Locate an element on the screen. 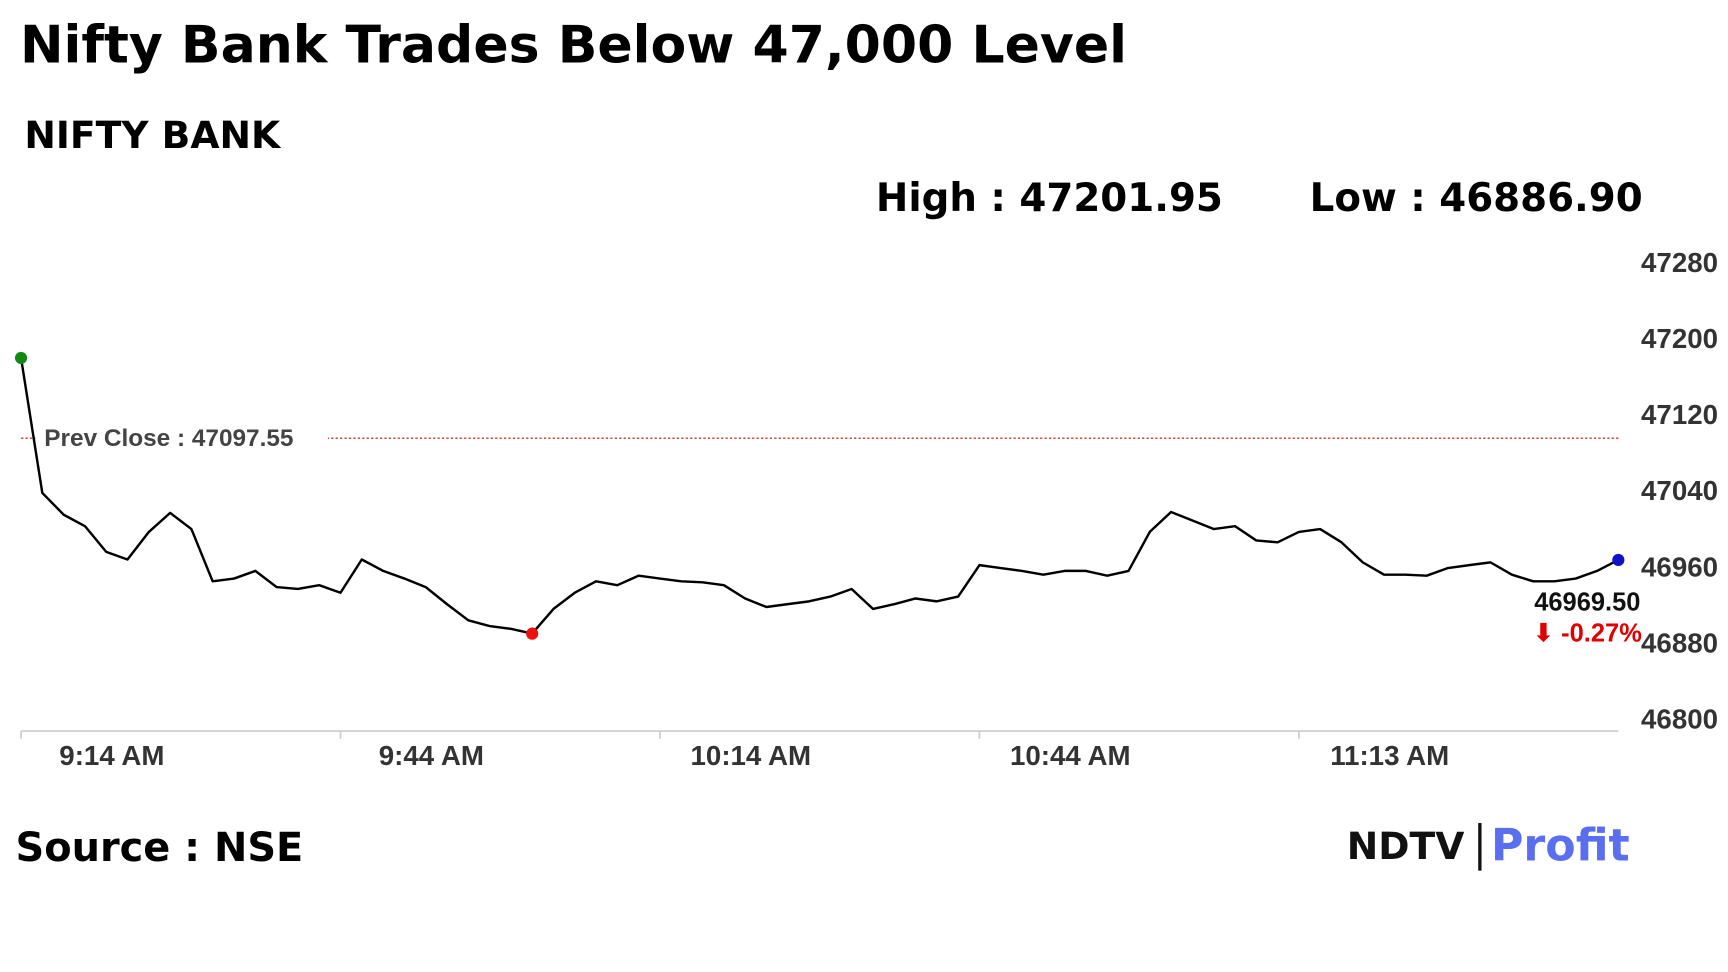 Image resolution: width=1728 pixels, height=972 pixels. y-tick-label: 46880 is located at coordinates (1679, 642).